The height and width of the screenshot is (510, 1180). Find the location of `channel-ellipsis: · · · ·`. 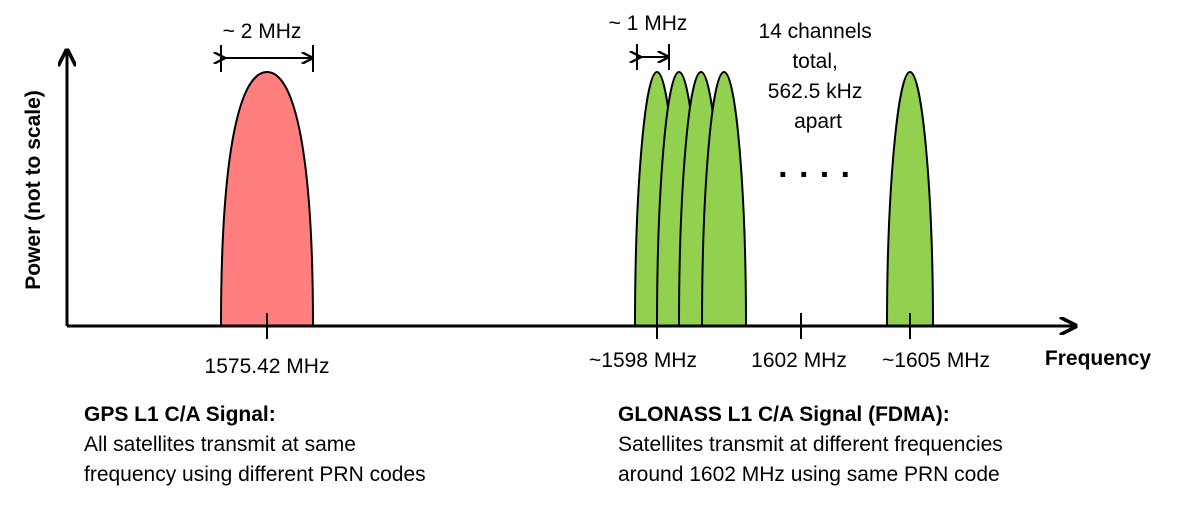

channel-ellipsis: · · · · is located at coordinates (815, 175).